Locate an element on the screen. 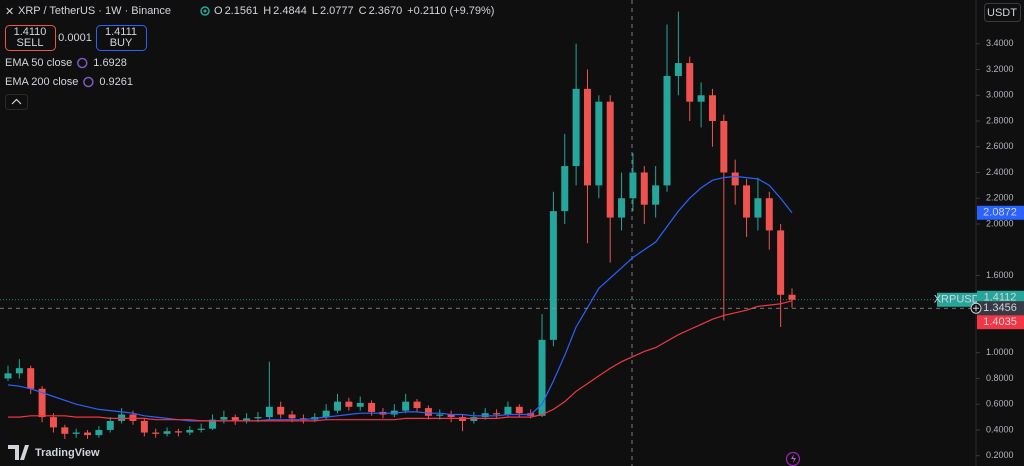 The width and height of the screenshot is (1024, 466). ema200-price-label: 1.4035 is located at coordinates (1000, 322).